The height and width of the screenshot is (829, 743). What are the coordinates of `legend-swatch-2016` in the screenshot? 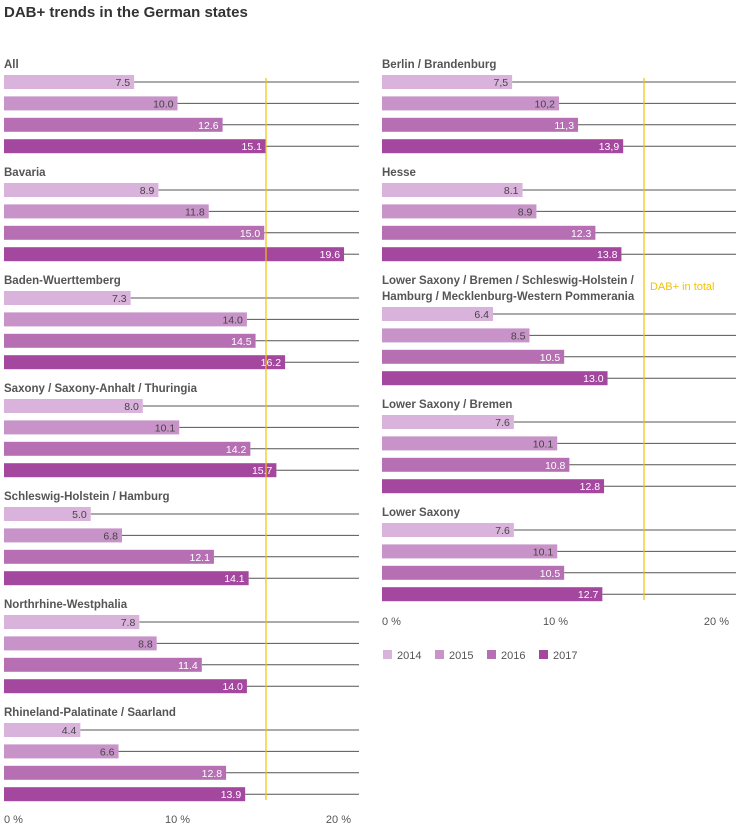 It's located at (491, 654).